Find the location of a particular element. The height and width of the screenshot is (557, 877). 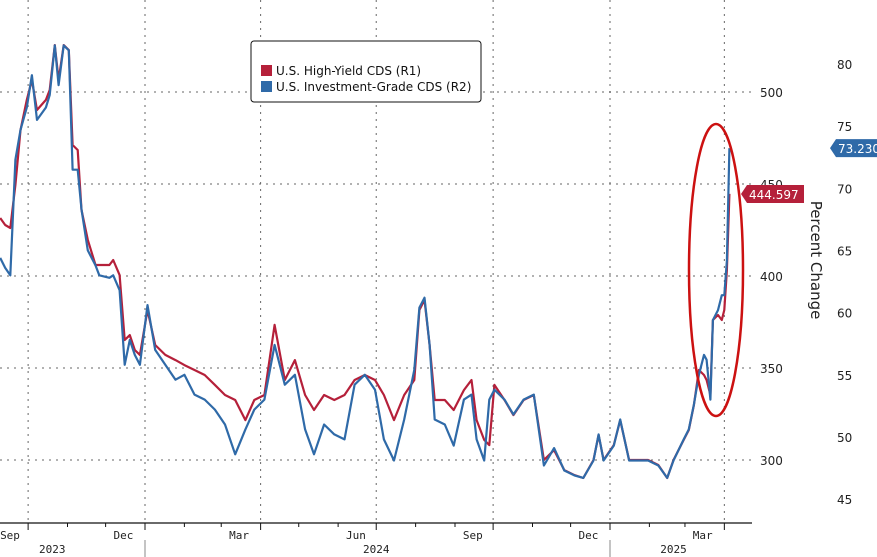

year-label: 2024 is located at coordinates (376, 549).